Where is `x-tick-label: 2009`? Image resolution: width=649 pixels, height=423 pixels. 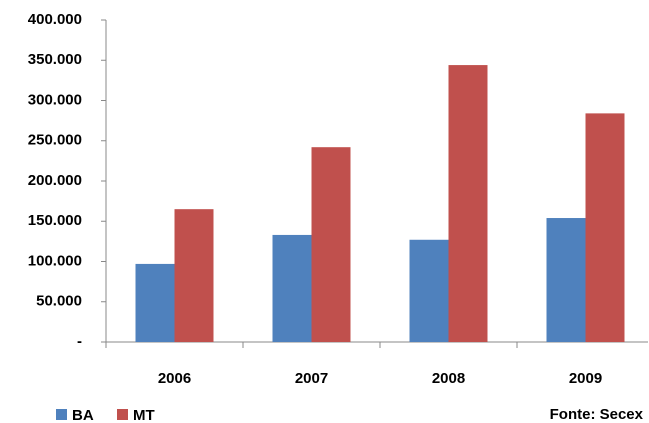
x-tick-label: 2009 is located at coordinates (585, 378).